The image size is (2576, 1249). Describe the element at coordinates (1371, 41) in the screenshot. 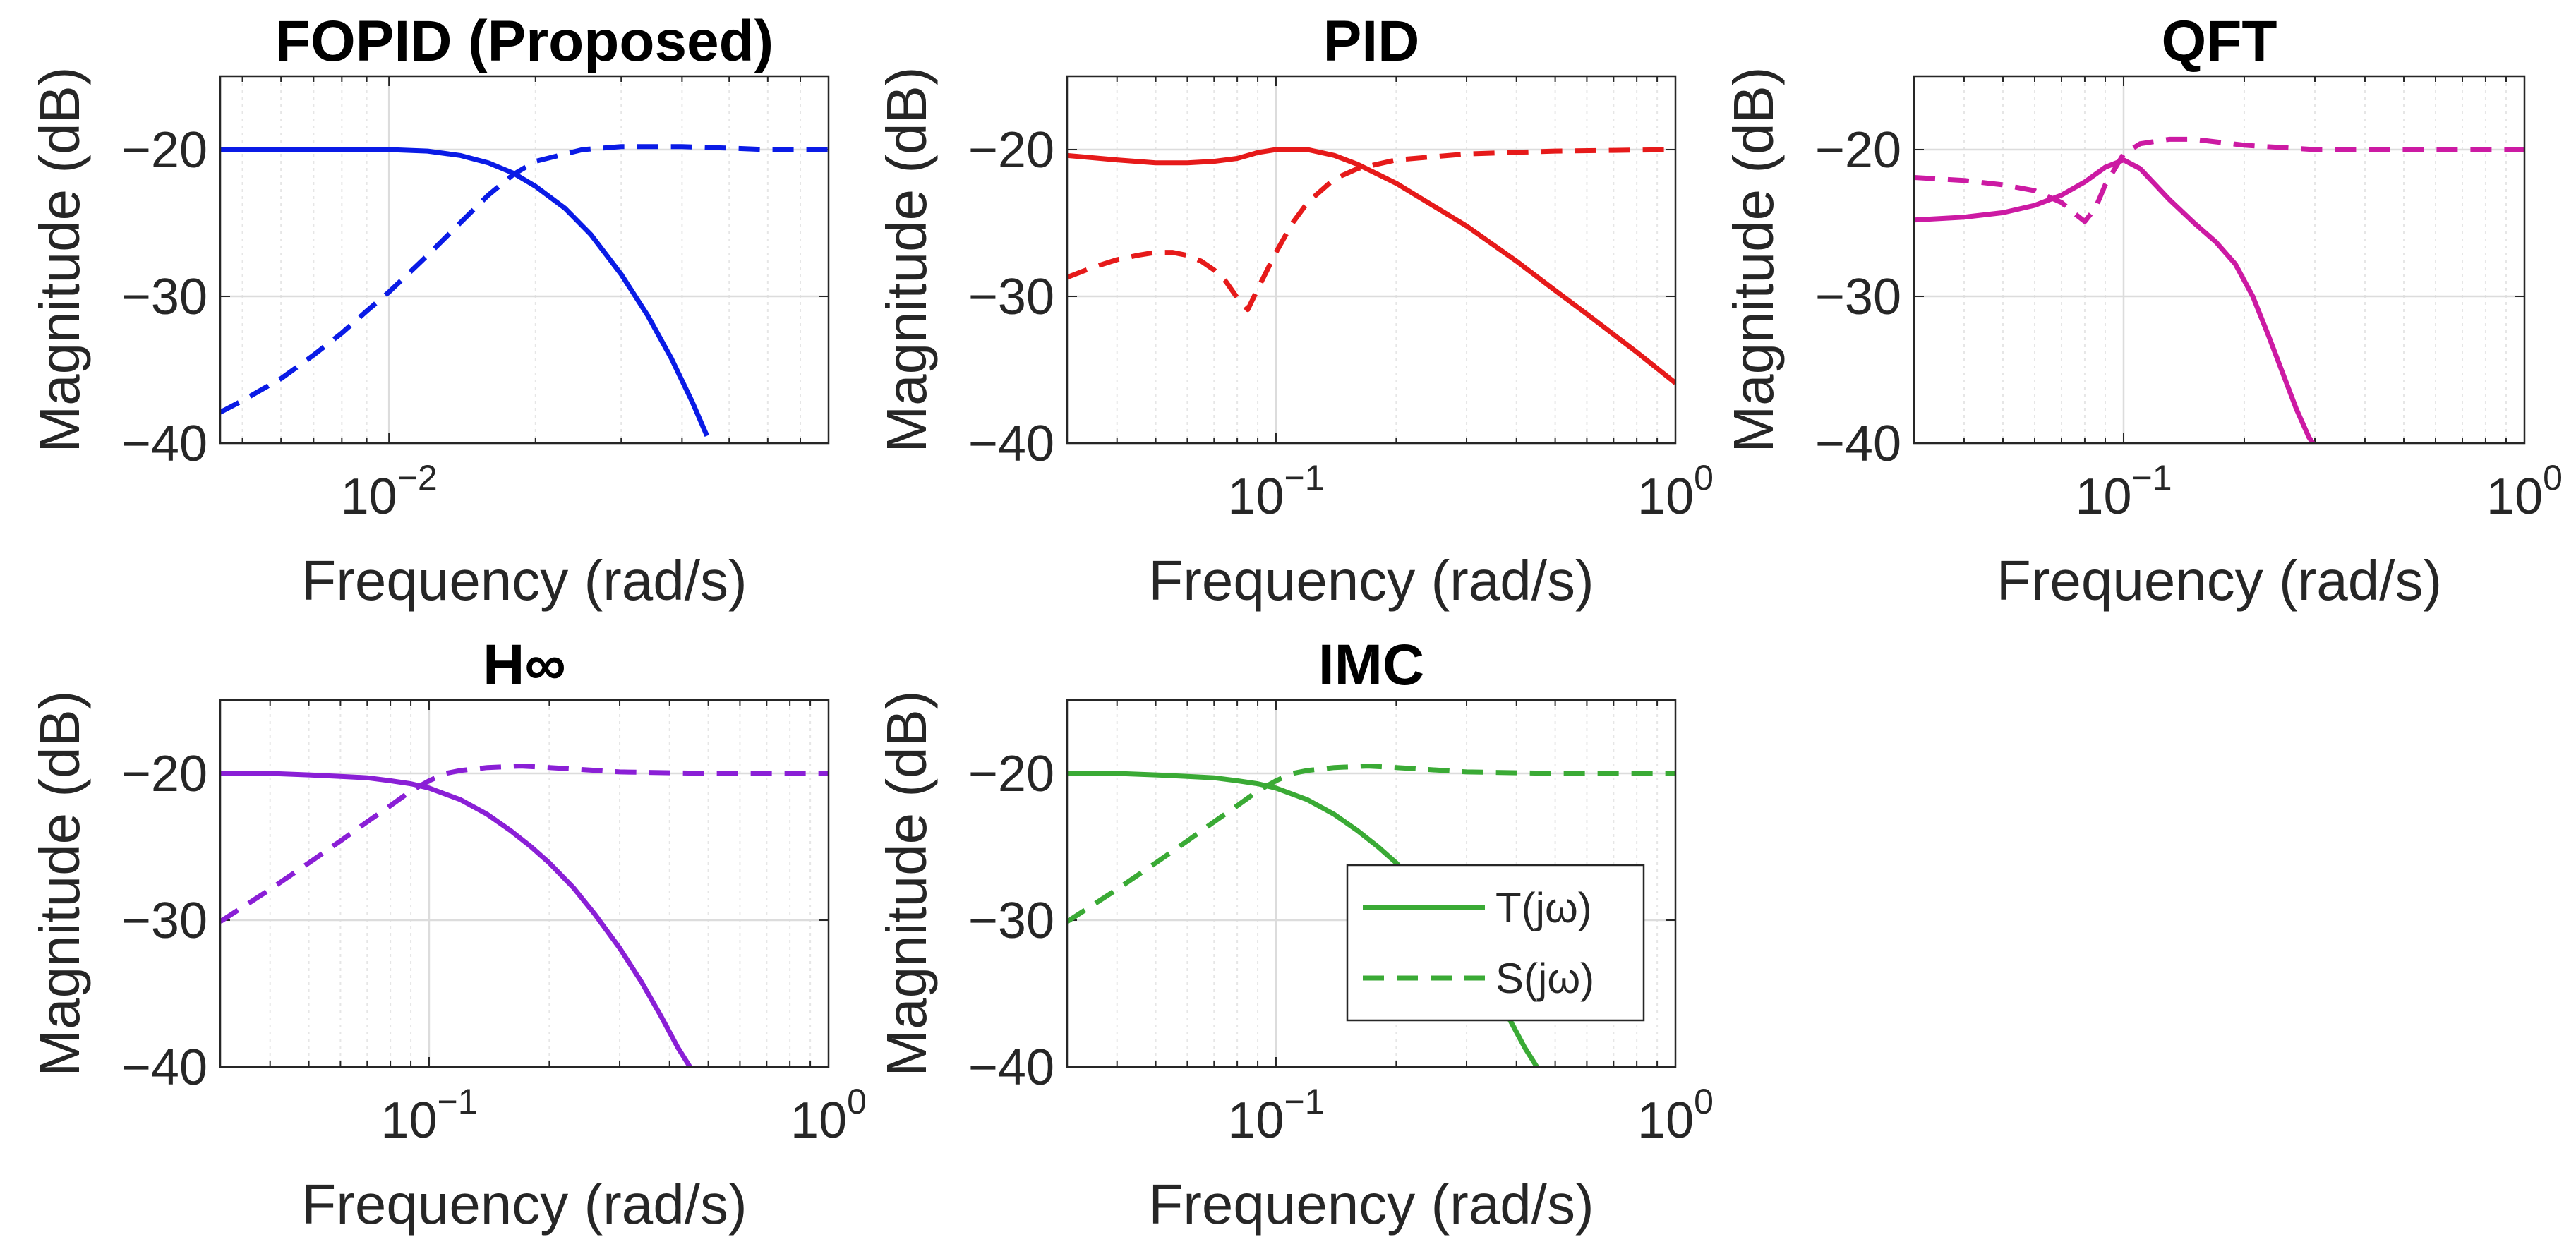

I see `chart-title: PID` at that location.